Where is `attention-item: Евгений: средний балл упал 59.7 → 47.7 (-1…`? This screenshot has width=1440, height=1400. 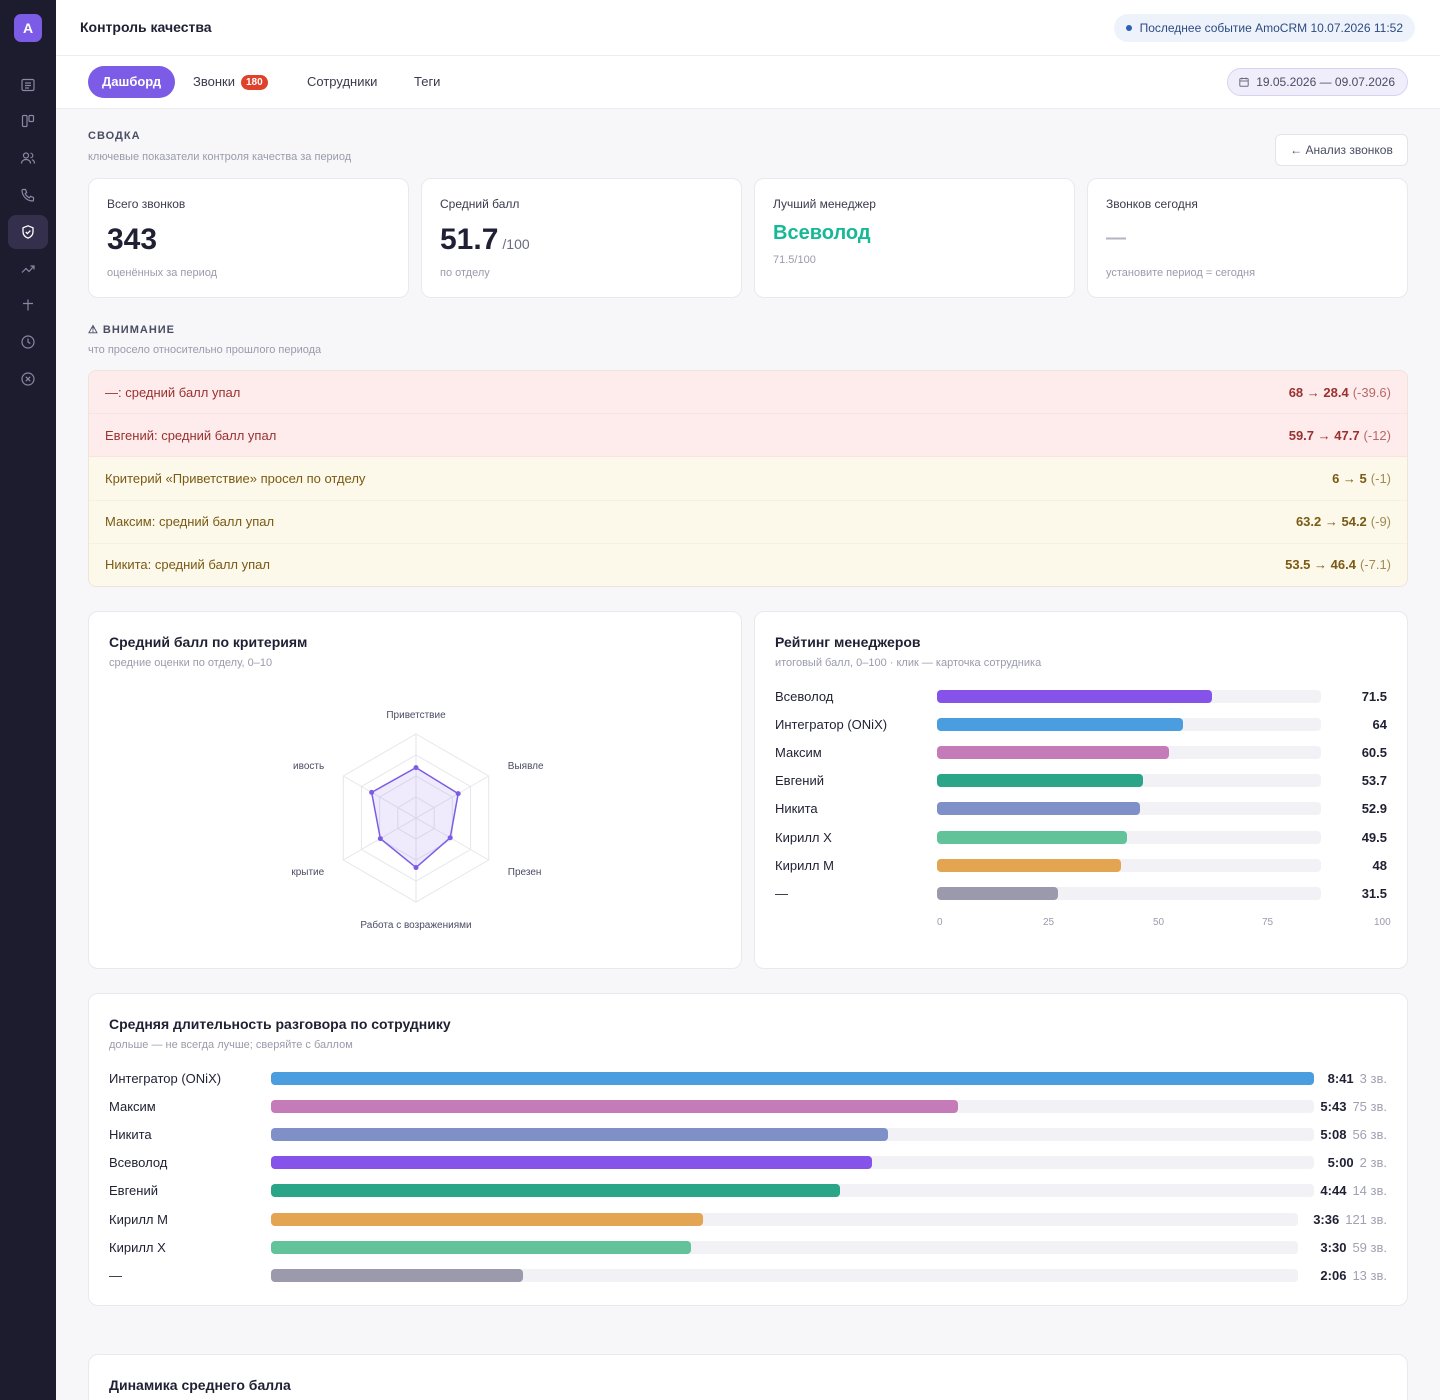 attention-item: Евгений: средний балл упал 59.7 → 47.7 (-1… is located at coordinates (748, 436).